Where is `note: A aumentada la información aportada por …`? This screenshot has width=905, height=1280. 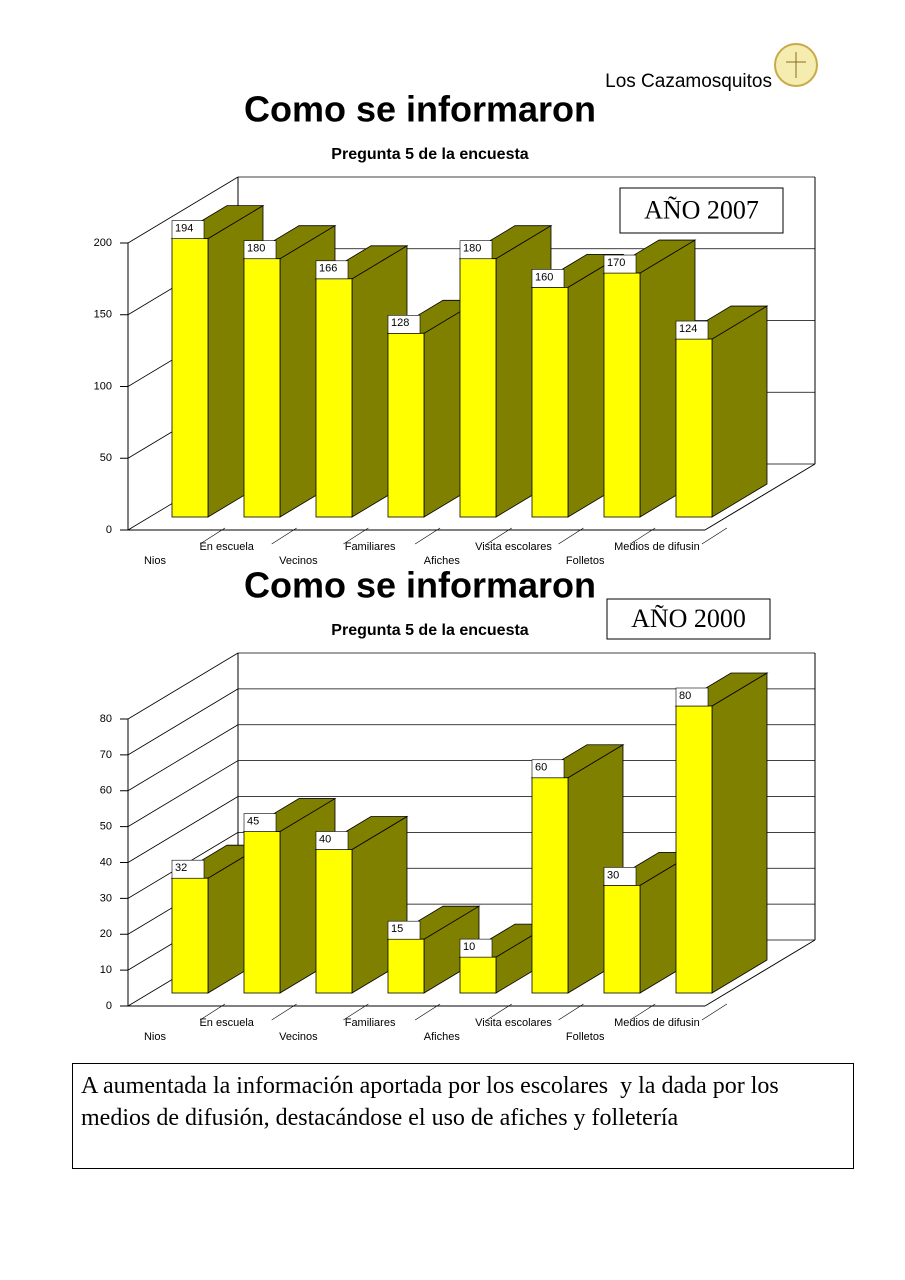
note: A aumentada la información aportada por … is located at coordinates (463, 1116).